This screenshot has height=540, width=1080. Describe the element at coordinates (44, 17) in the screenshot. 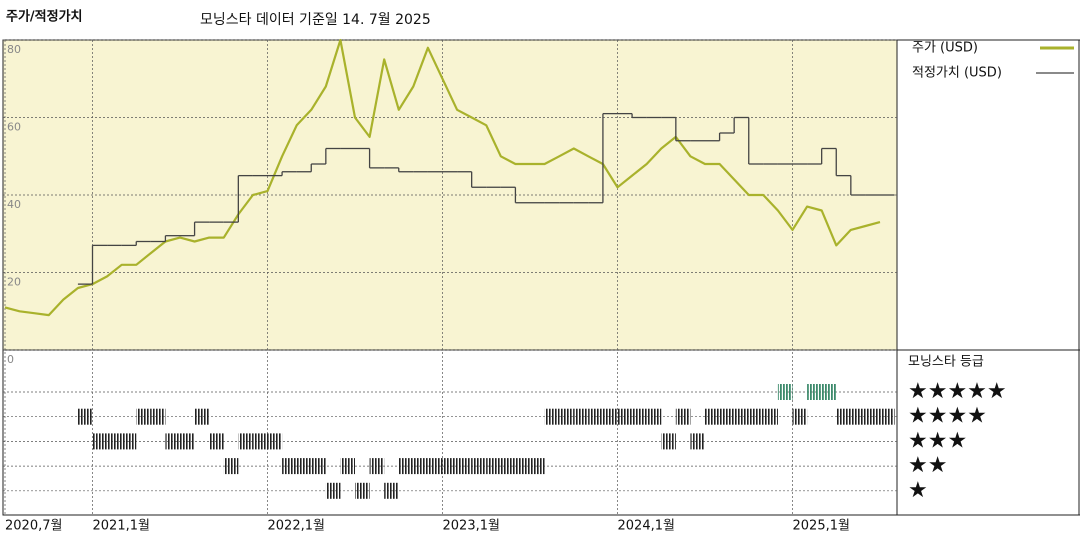

I see `chart-title: 주가/적정가치` at that location.